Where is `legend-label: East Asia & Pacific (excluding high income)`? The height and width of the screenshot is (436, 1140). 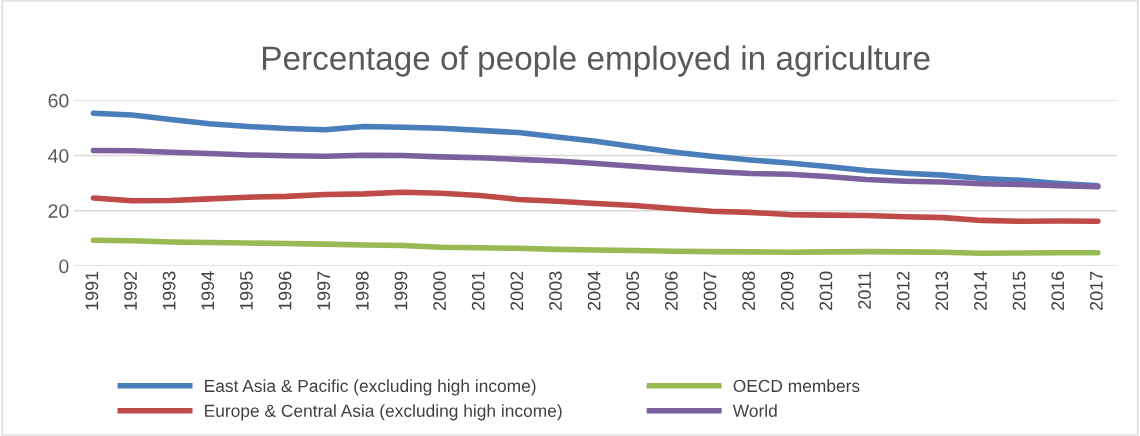
legend-label: East Asia & Pacific (excluding high income) is located at coordinates (370, 387).